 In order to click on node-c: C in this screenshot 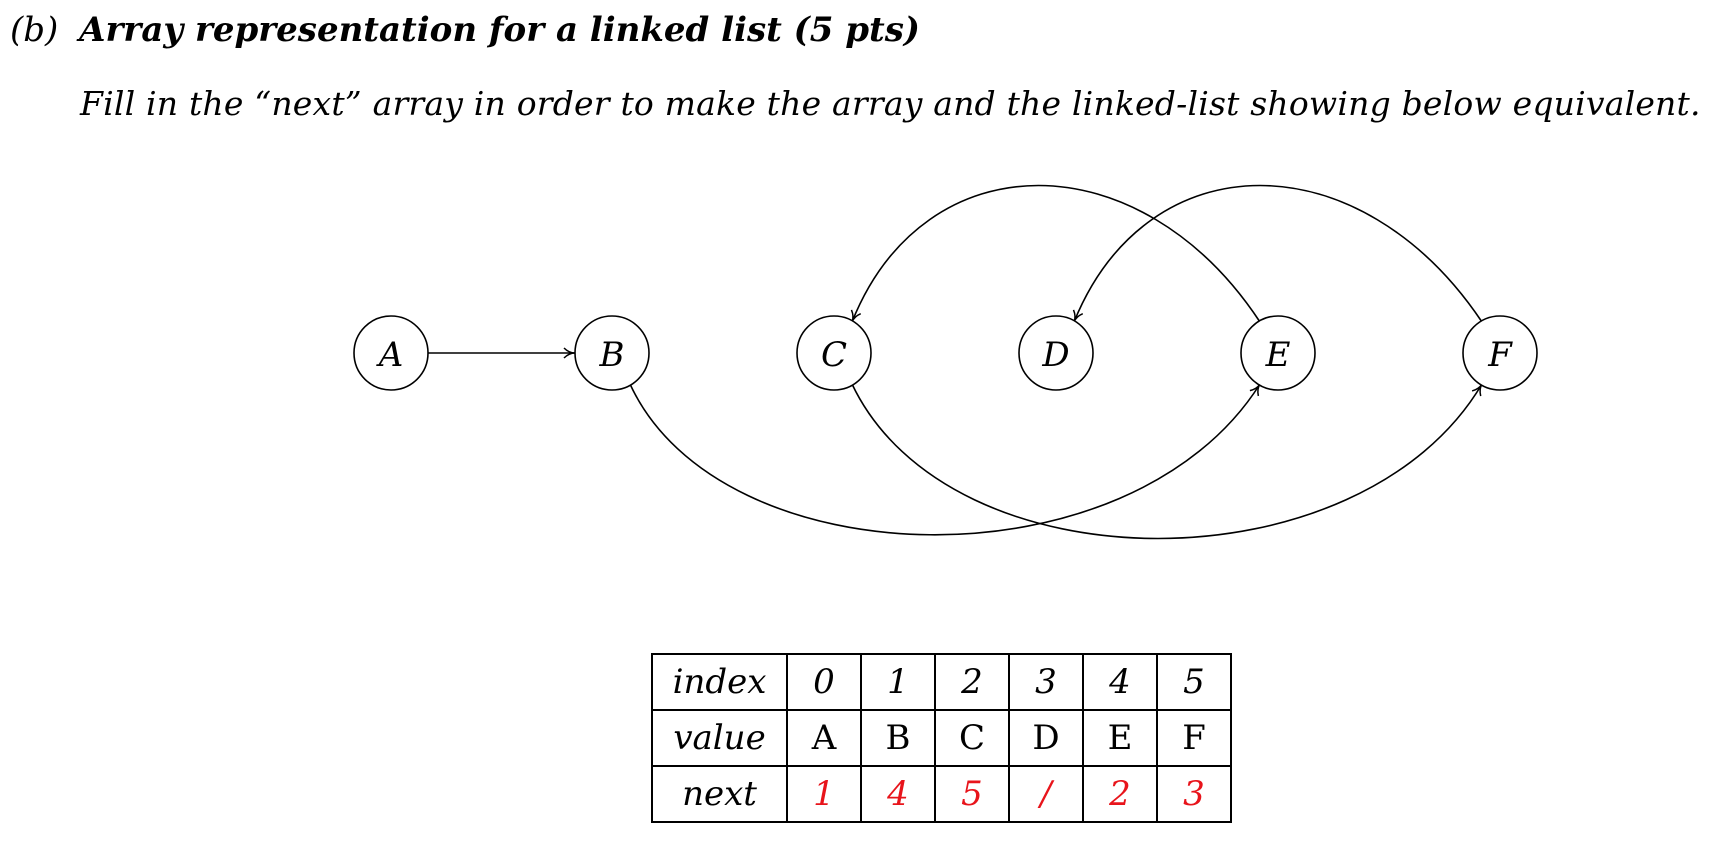, I will do `click(834, 353)`.